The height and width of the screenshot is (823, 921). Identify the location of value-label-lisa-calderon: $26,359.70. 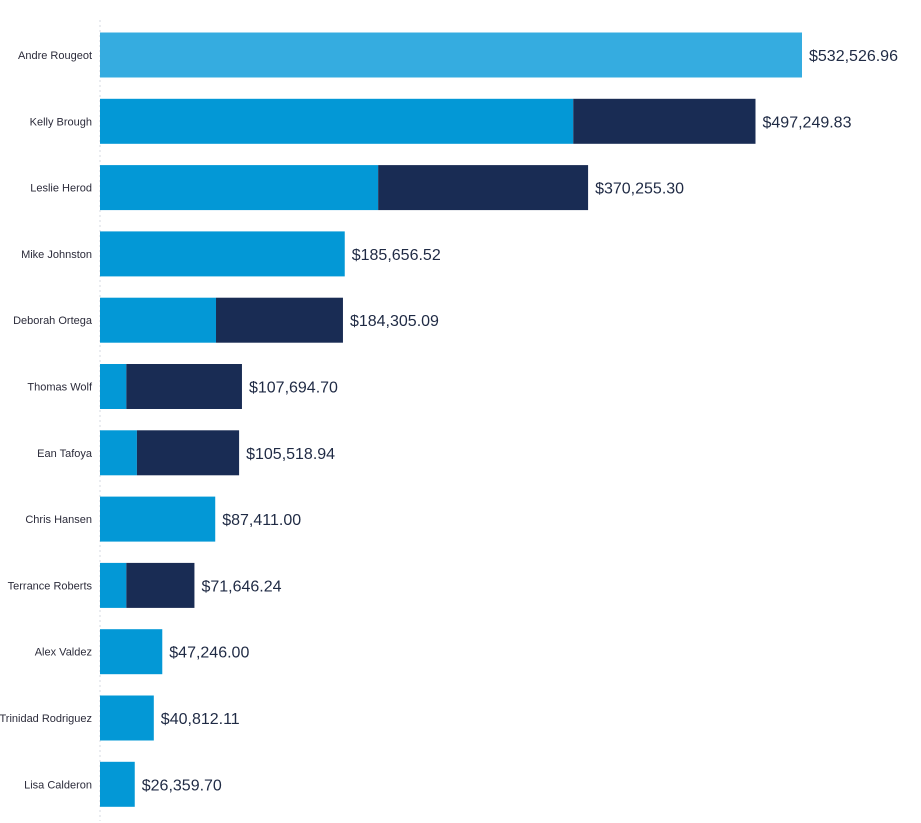
(182, 785).